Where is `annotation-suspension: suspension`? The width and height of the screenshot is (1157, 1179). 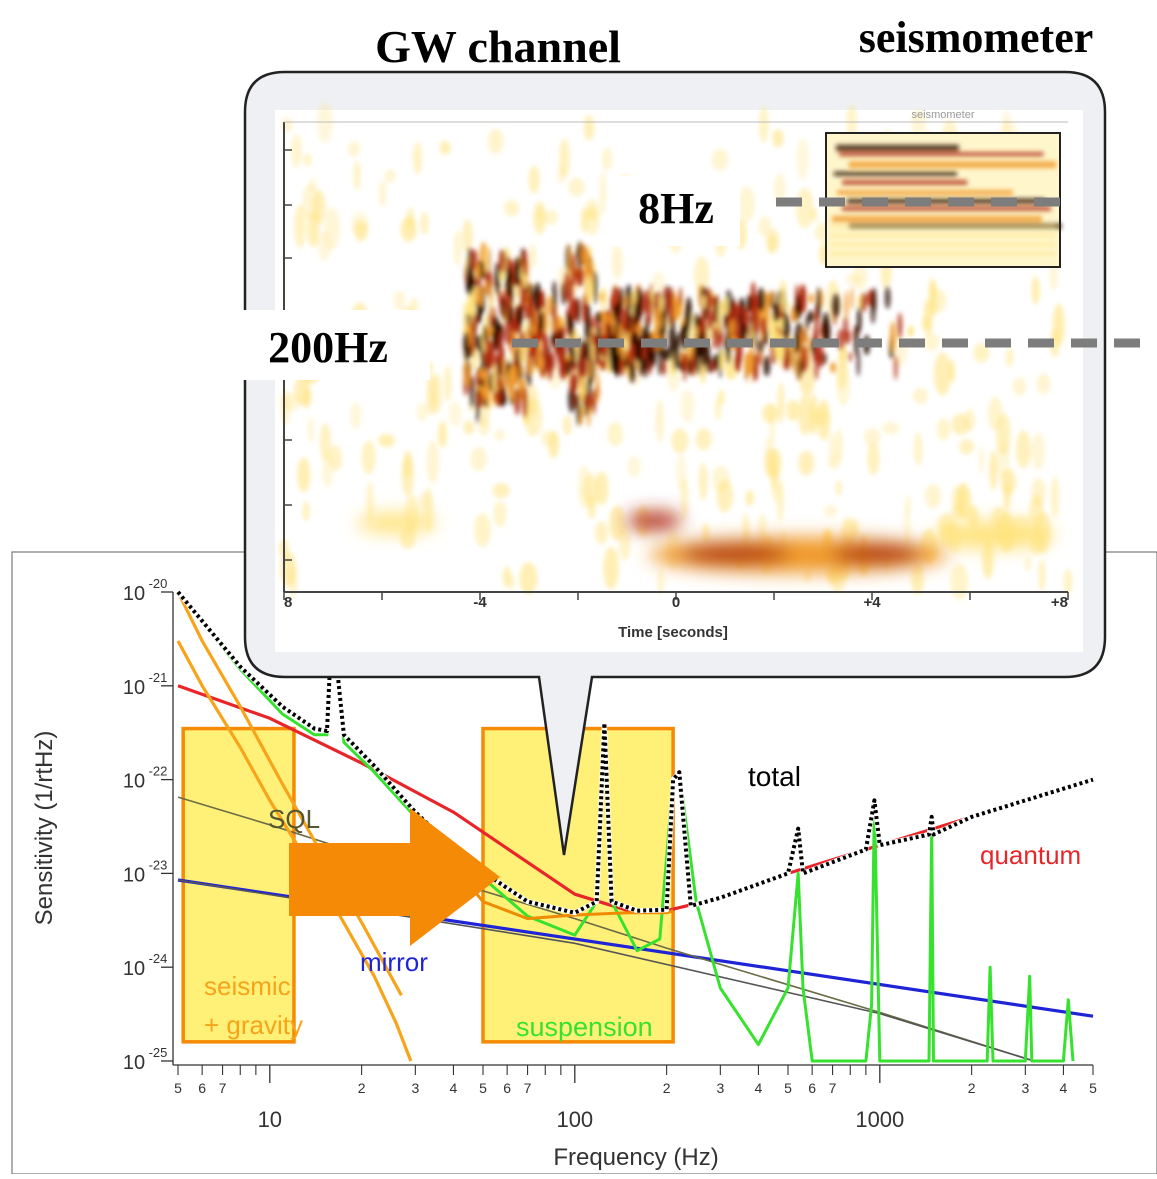
annotation-suspension: suspension is located at coordinates (584, 1027).